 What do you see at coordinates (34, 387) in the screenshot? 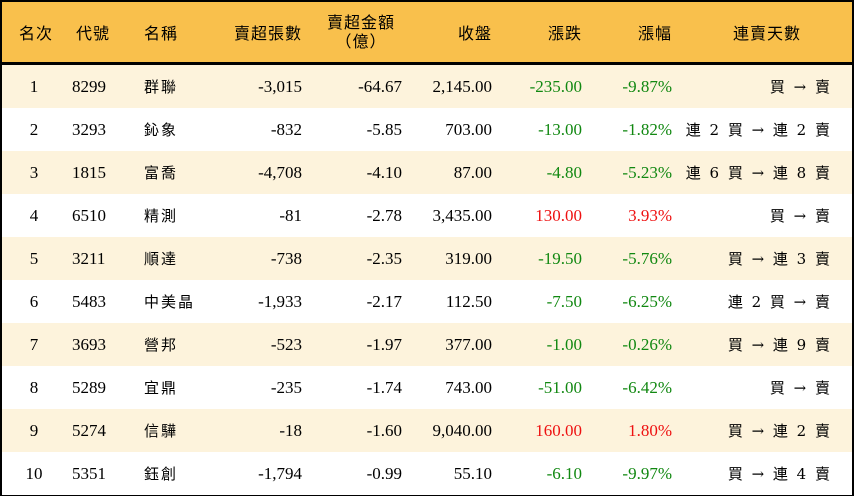
I see `cell-rank: 8` at bounding box center [34, 387].